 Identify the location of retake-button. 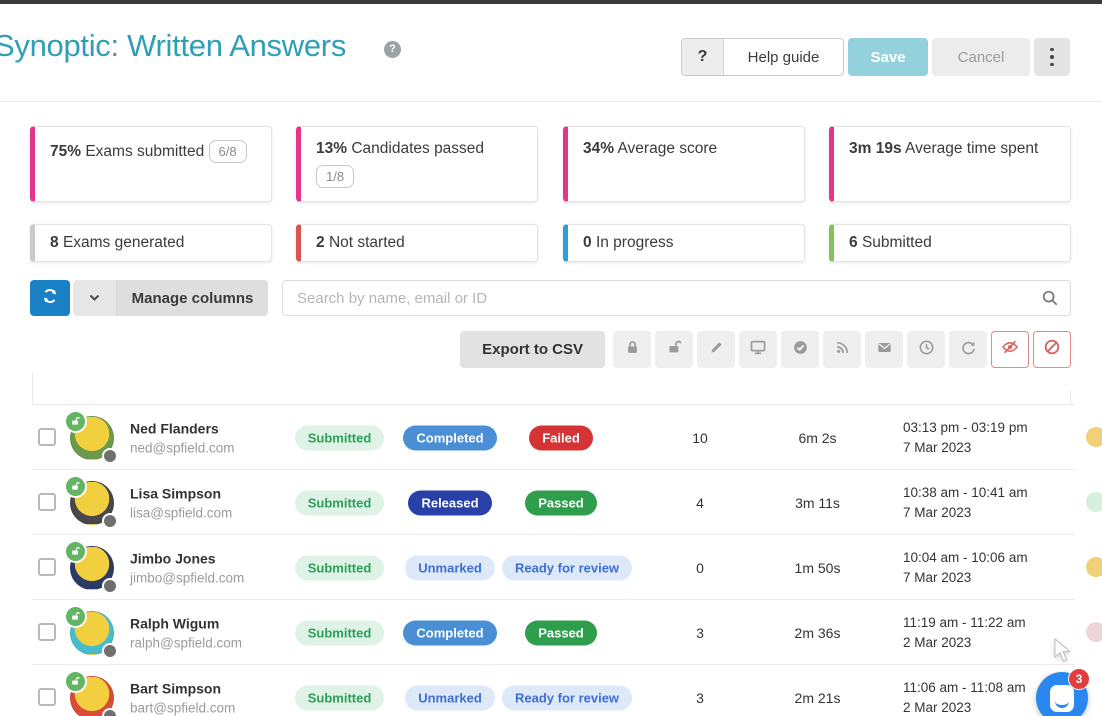
(968, 349).